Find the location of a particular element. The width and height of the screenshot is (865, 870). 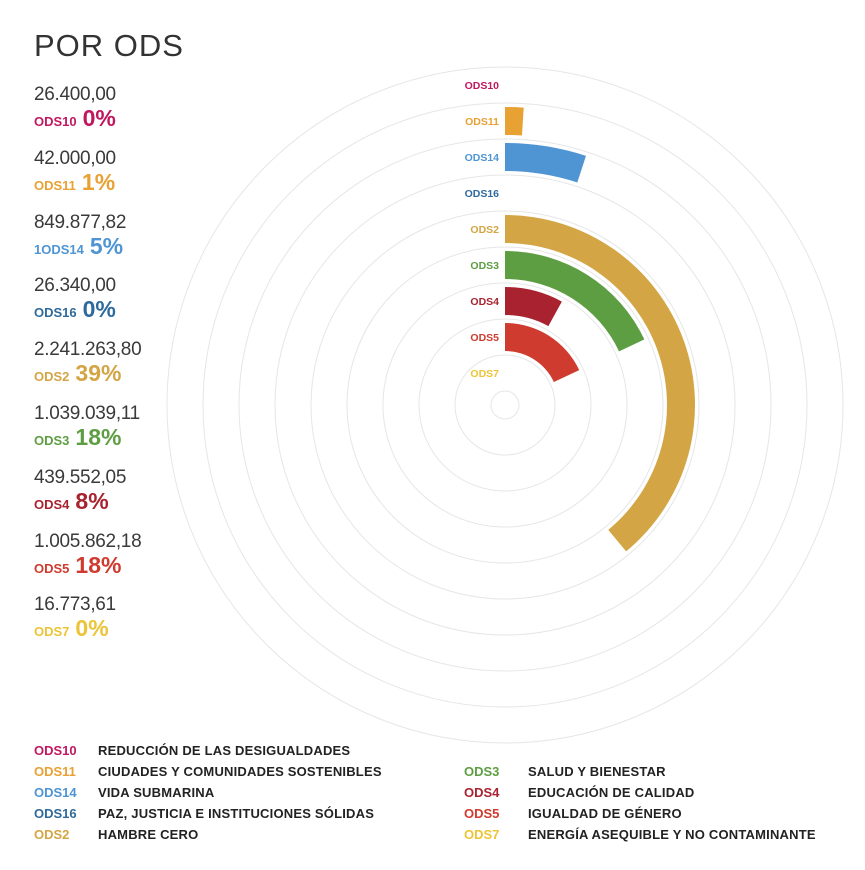

legend-code: ODS14 is located at coordinates (55, 792).